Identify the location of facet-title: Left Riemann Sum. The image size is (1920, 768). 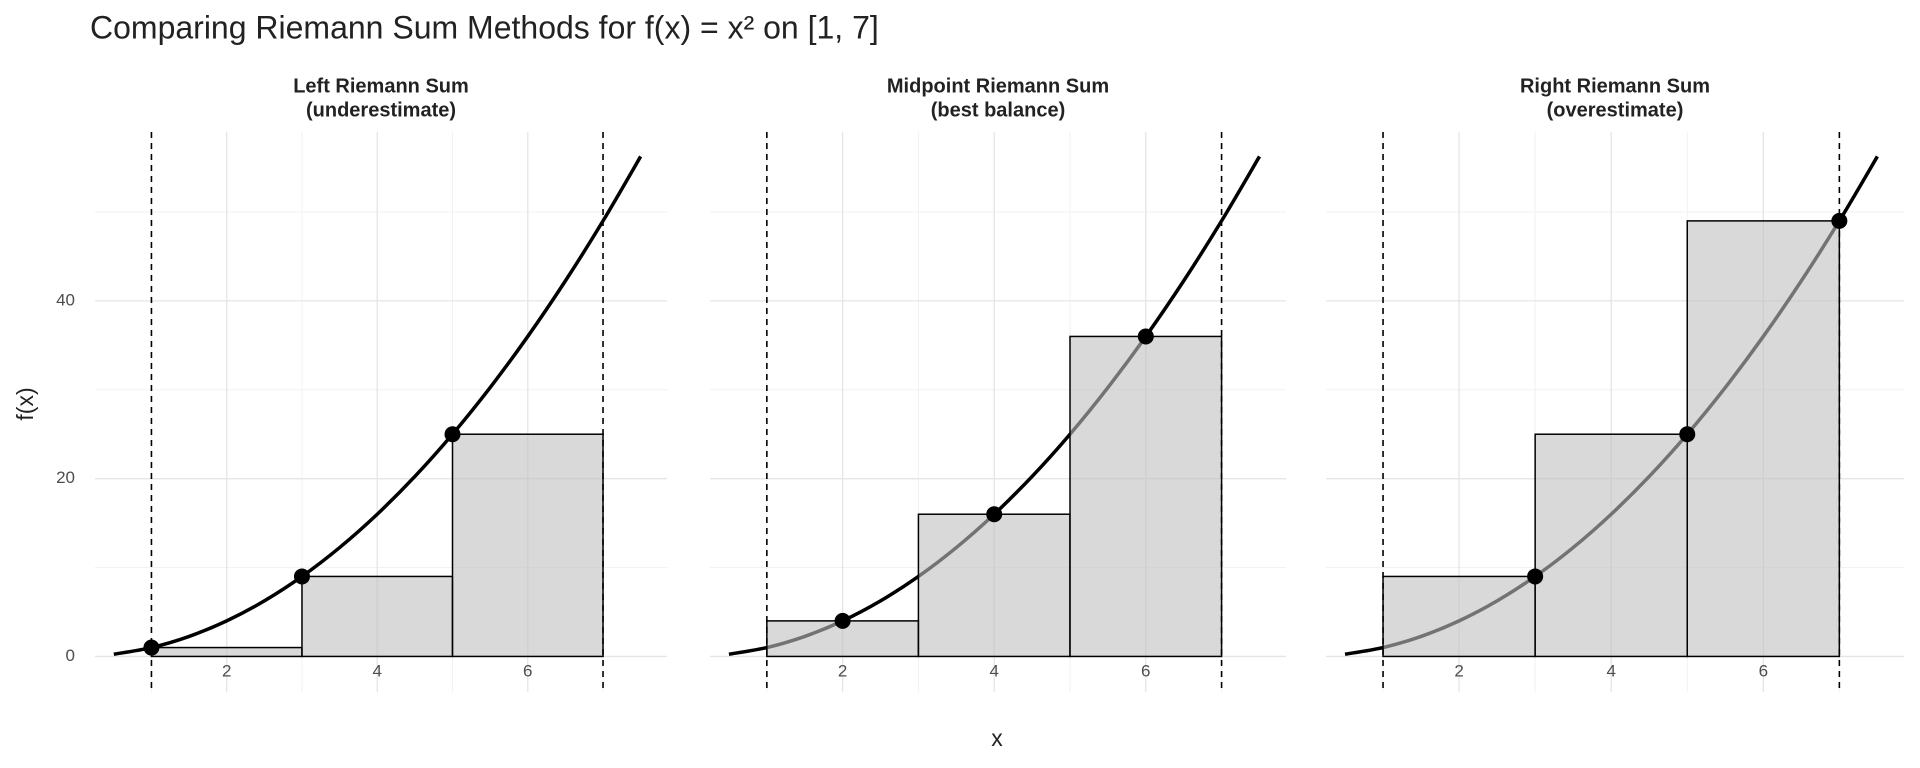
(381, 86).